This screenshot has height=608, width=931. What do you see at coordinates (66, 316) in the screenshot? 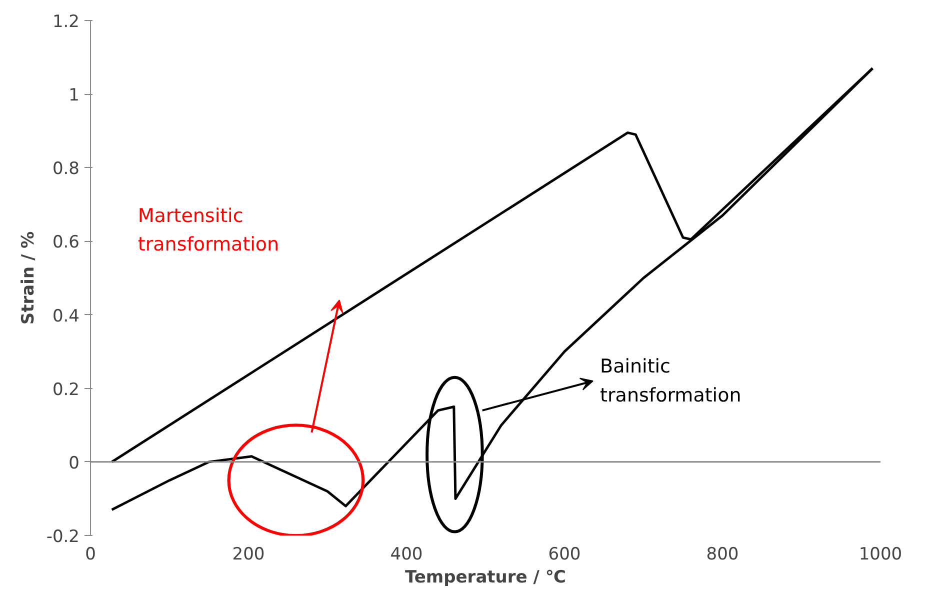
I see `y-tick-label: 0.4` at bounding box center [66, 316].